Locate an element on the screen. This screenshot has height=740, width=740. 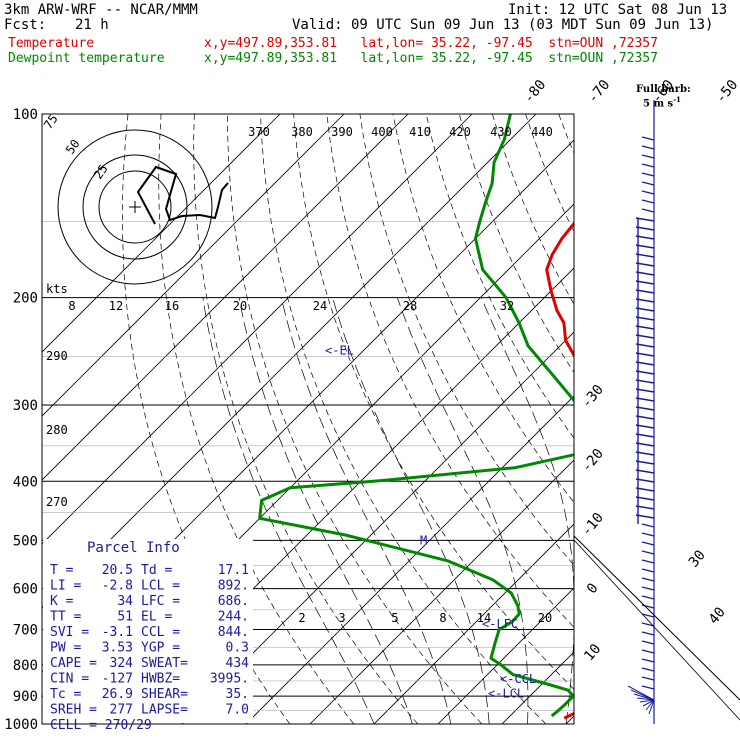
hodograph-ring-label: 50 is located at coordinates (73, 147).